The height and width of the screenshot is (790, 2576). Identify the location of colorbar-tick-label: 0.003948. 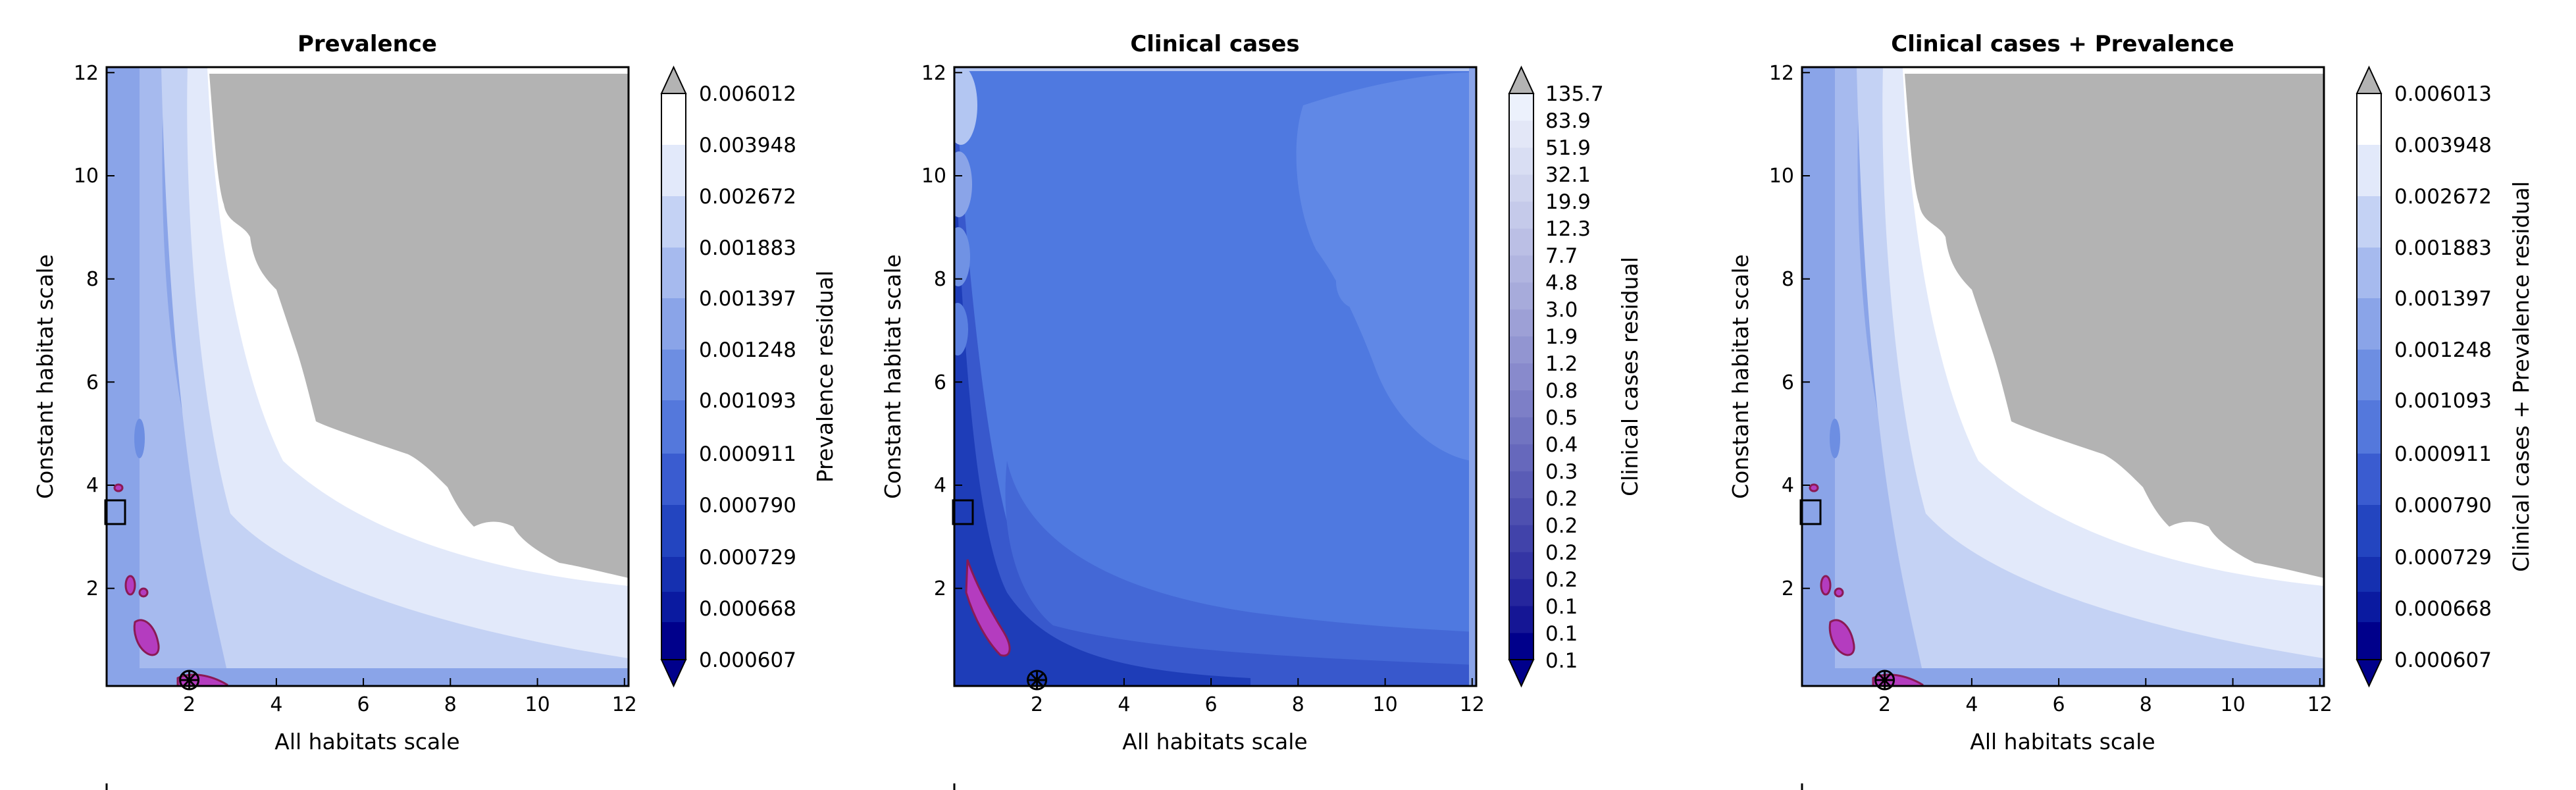
(747, 145).